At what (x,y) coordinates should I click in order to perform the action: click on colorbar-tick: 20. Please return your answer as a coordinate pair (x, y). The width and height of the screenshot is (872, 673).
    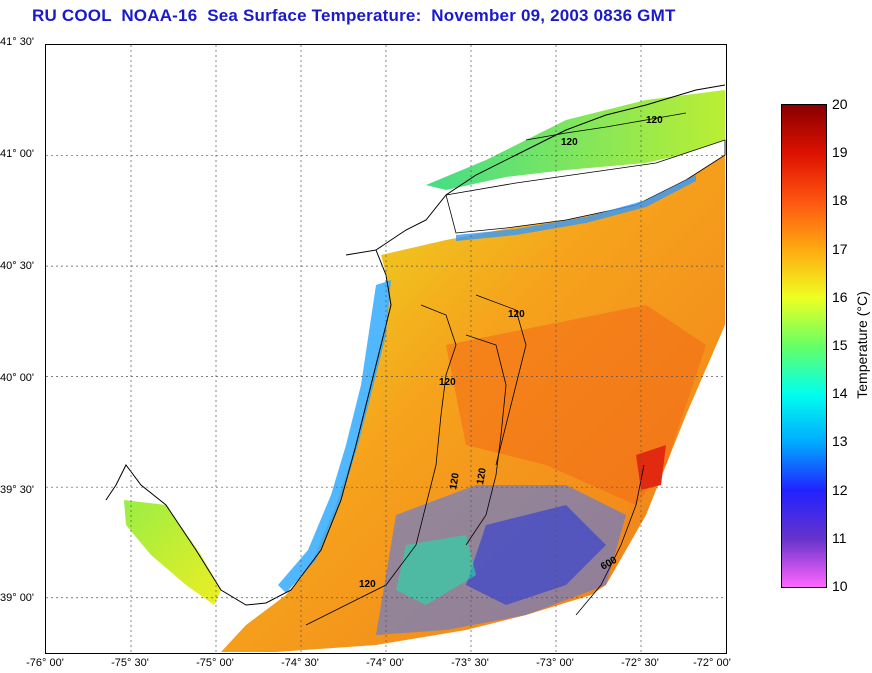
    Looking at the image, I should click on (840, 104).